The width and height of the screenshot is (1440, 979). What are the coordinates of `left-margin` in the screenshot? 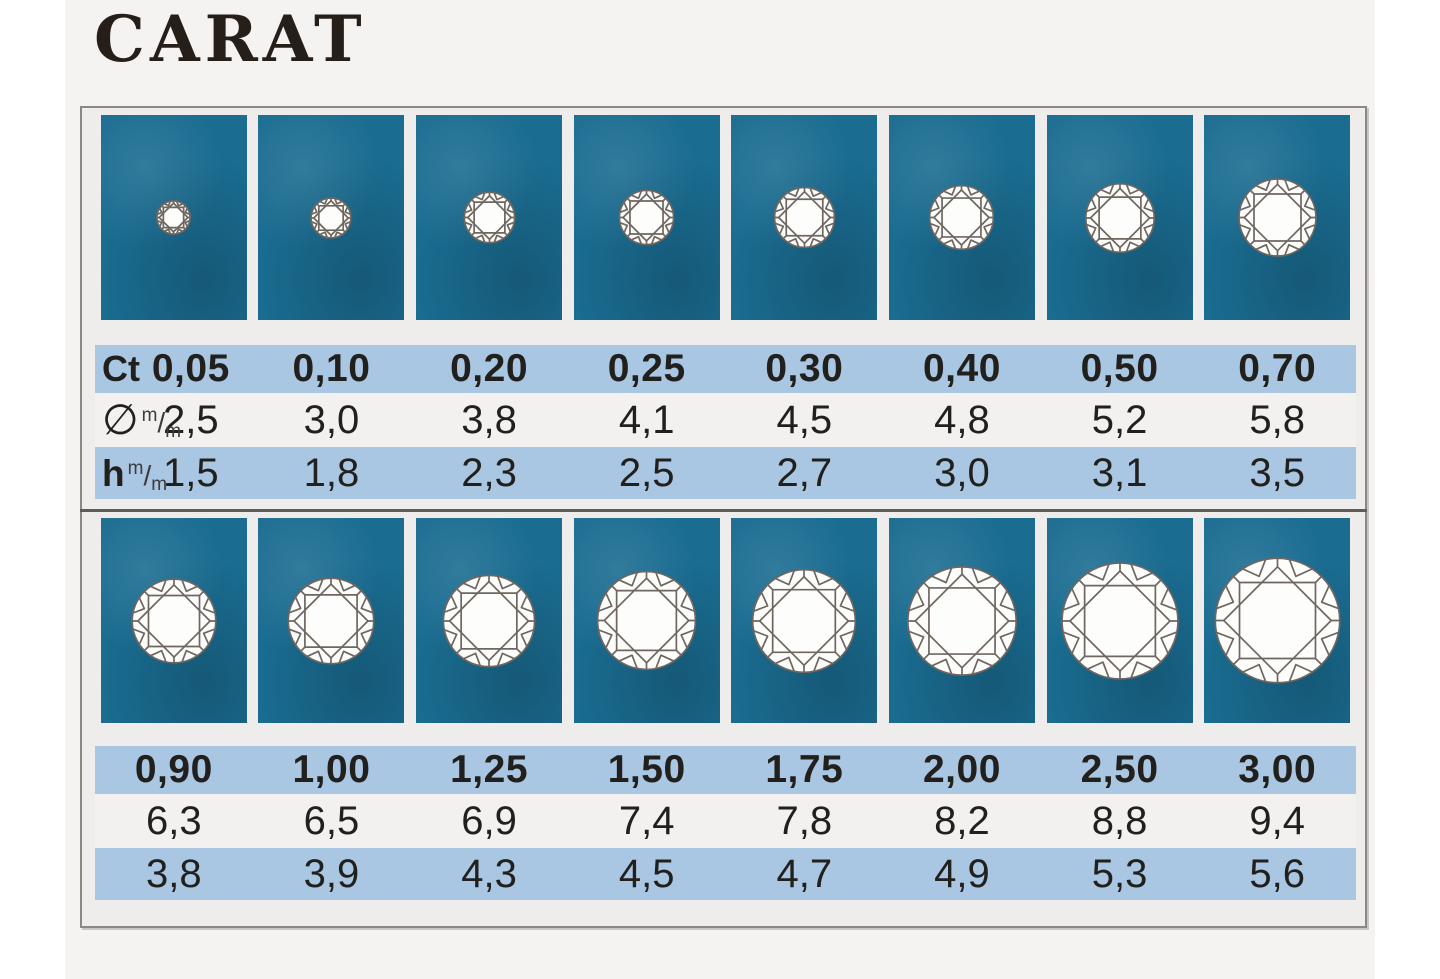 It's located at (32, 489).